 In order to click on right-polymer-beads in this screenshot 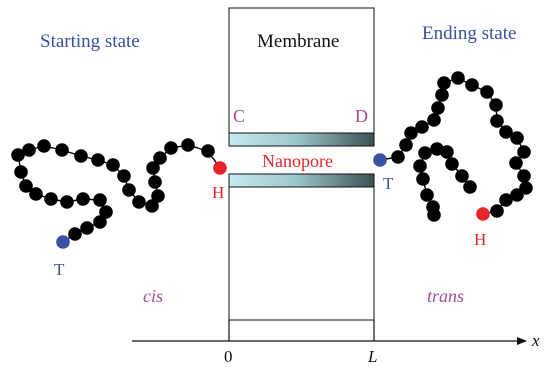, I will do `click(453, 146)`.